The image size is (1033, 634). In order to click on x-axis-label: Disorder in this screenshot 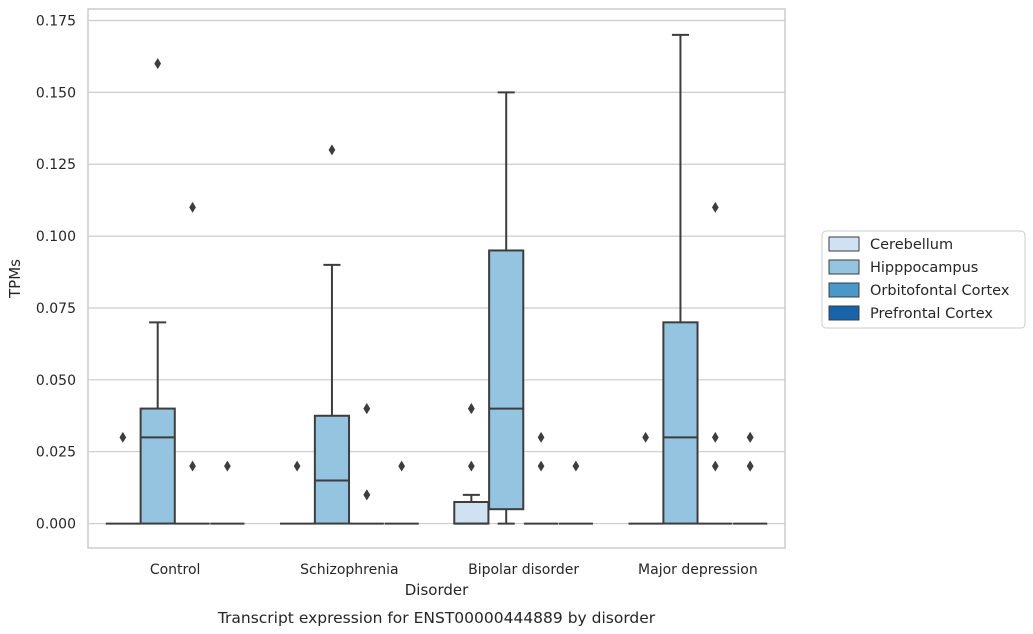, I will do `click(437, 590)`.